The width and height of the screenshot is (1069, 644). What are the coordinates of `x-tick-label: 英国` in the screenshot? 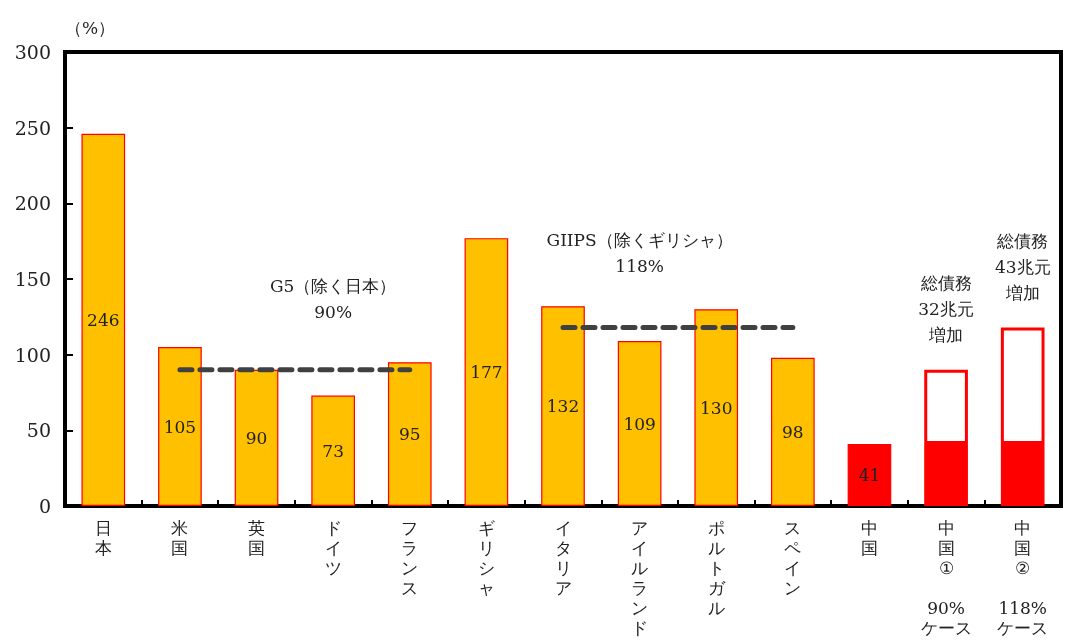 It's located at (257, 538).